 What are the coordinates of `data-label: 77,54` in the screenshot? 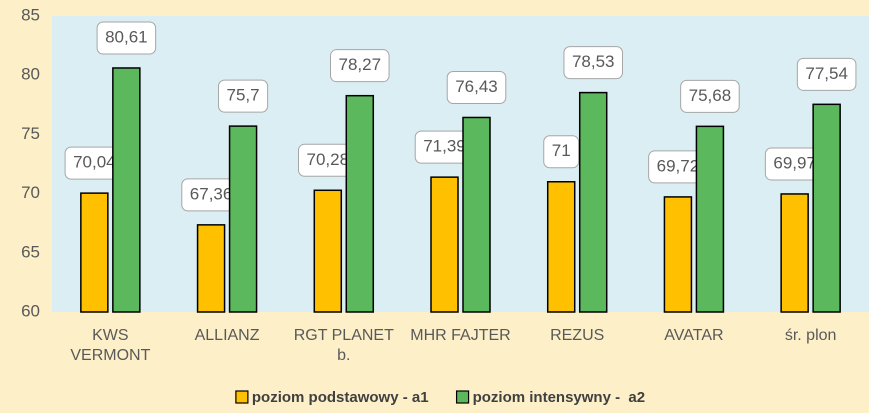 It's located at (826, 74).